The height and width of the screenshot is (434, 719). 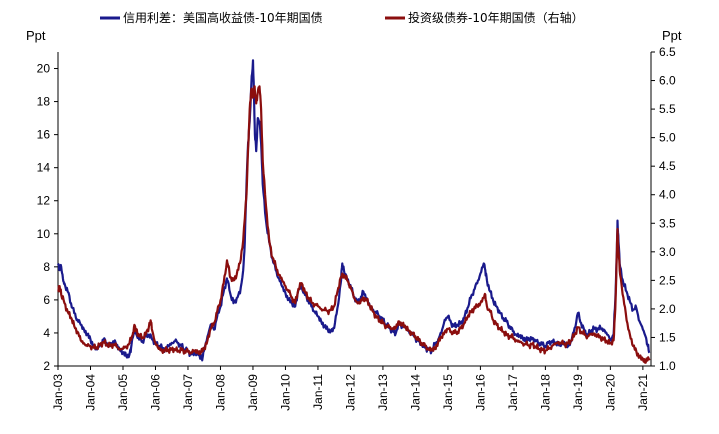 I want to click on right-tick-label: 1.0, so click(x=667, y=366).